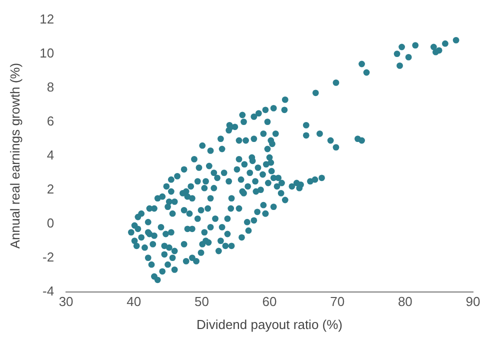 The width and height of the screenshot is (491, 341). Describe the element at coordinates (50, 222) in the screenshot. I see `y-tick-label: 0` at that location.